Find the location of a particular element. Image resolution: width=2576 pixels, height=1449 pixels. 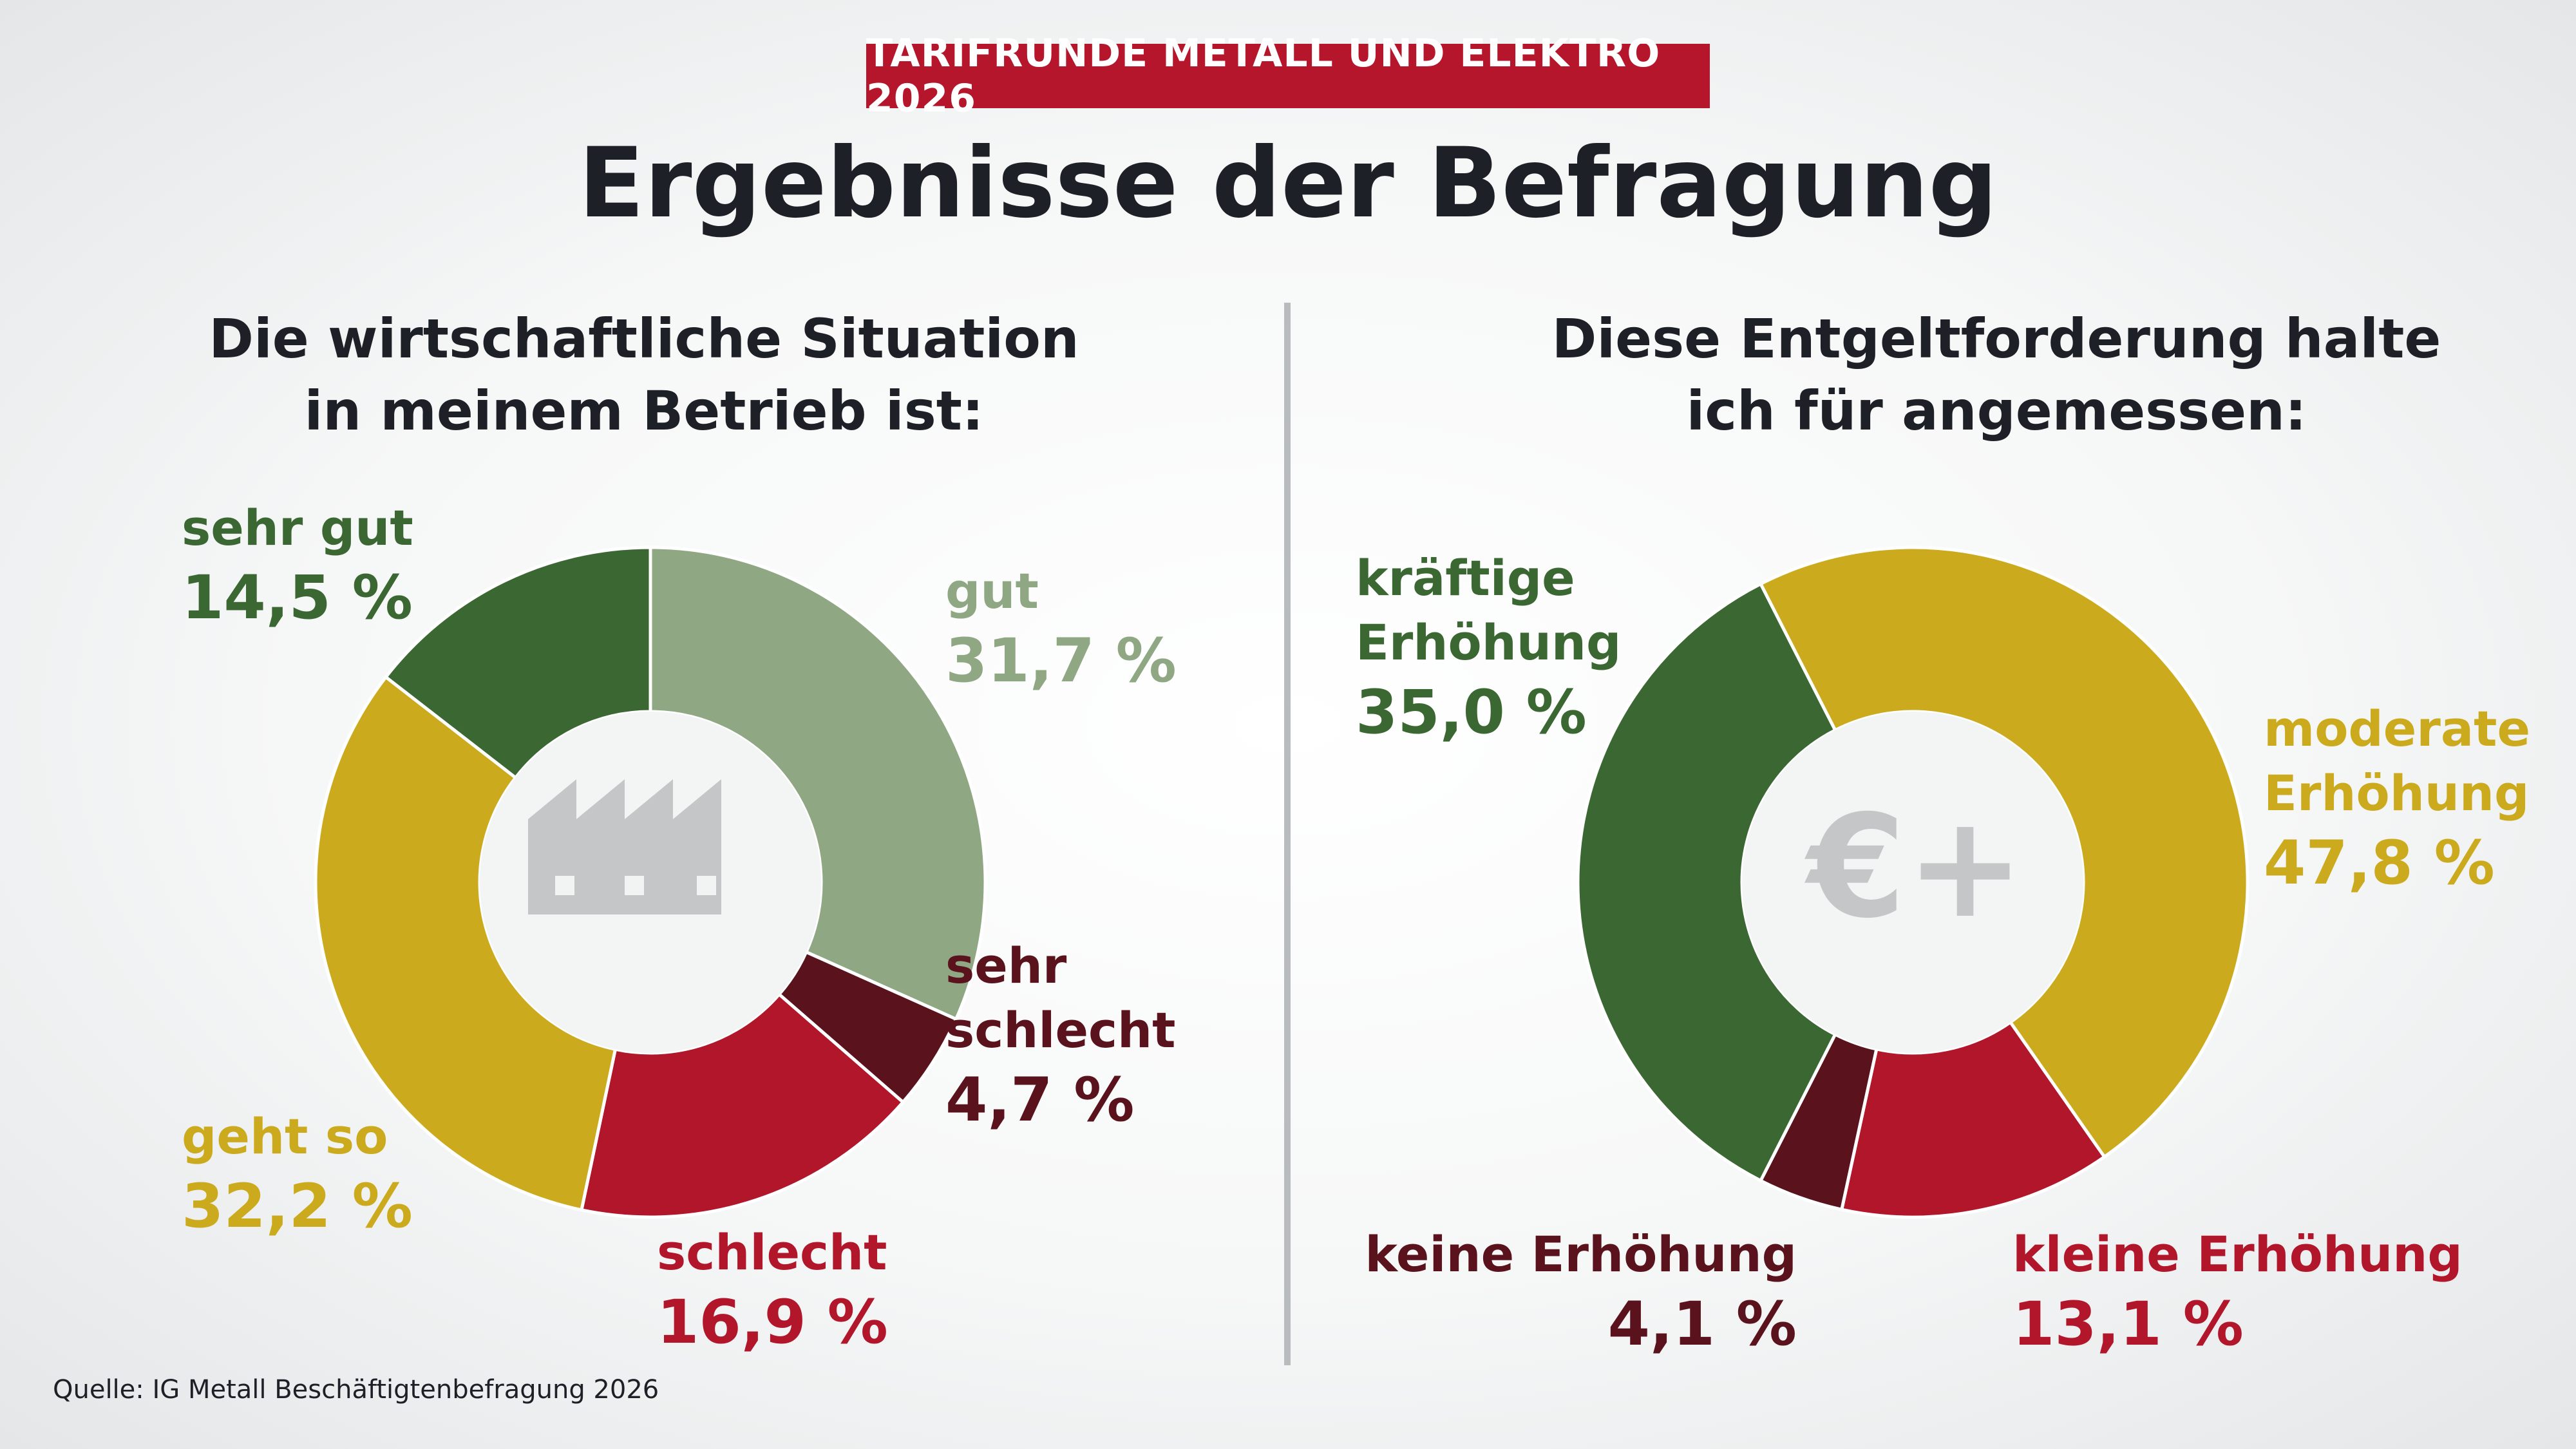

label-kraeftige-value: 35,0 % is located at coordinates (1471, 713).